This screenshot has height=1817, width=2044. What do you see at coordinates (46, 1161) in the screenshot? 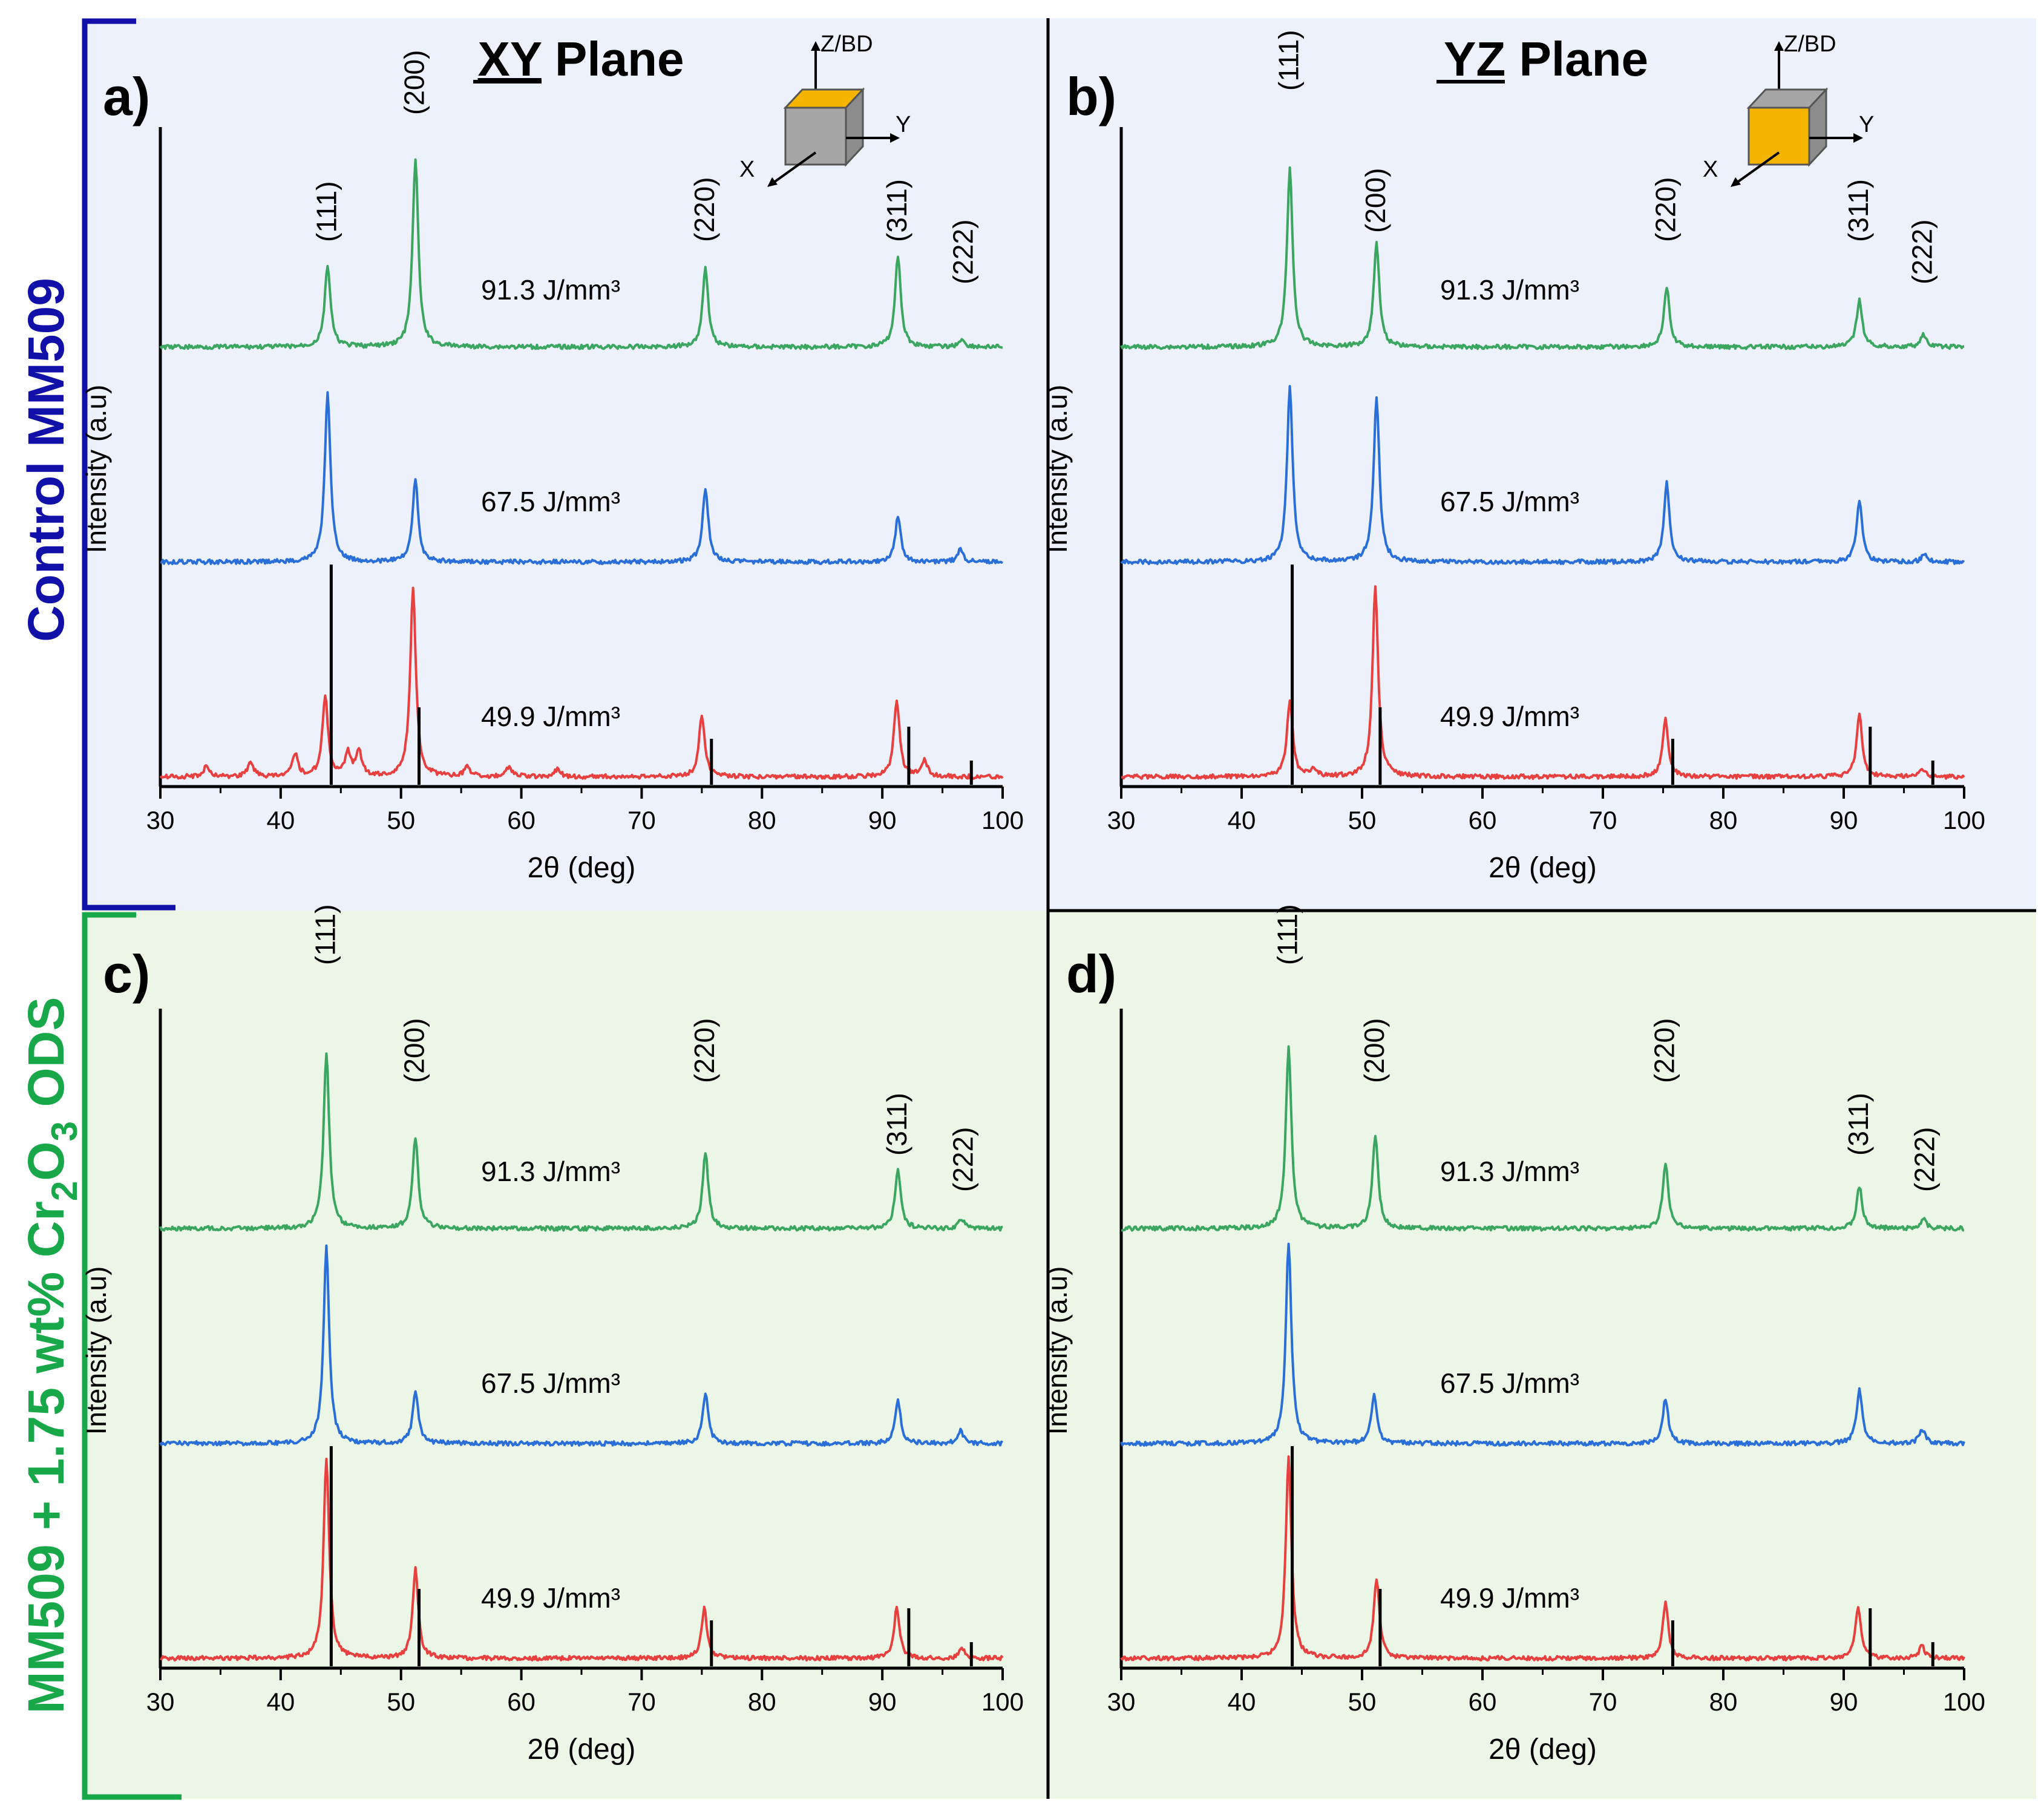
I see `row-label-ods-mid: O` at bounding box center [46, 1161].